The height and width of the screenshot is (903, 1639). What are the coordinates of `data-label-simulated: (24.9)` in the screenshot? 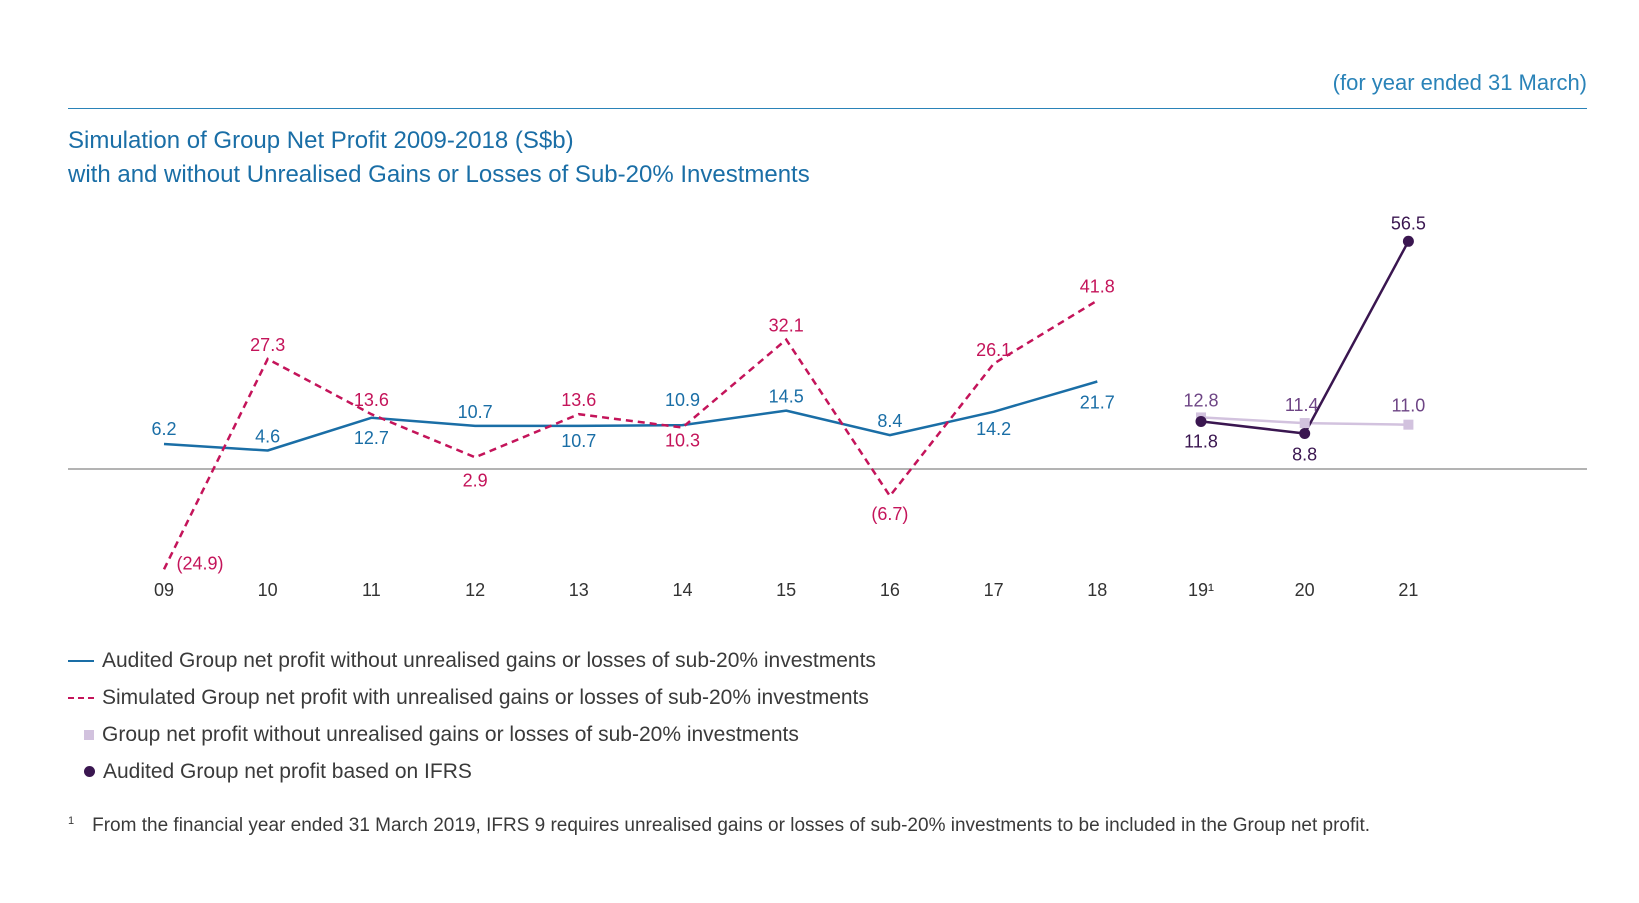 It's located at (199, 563).